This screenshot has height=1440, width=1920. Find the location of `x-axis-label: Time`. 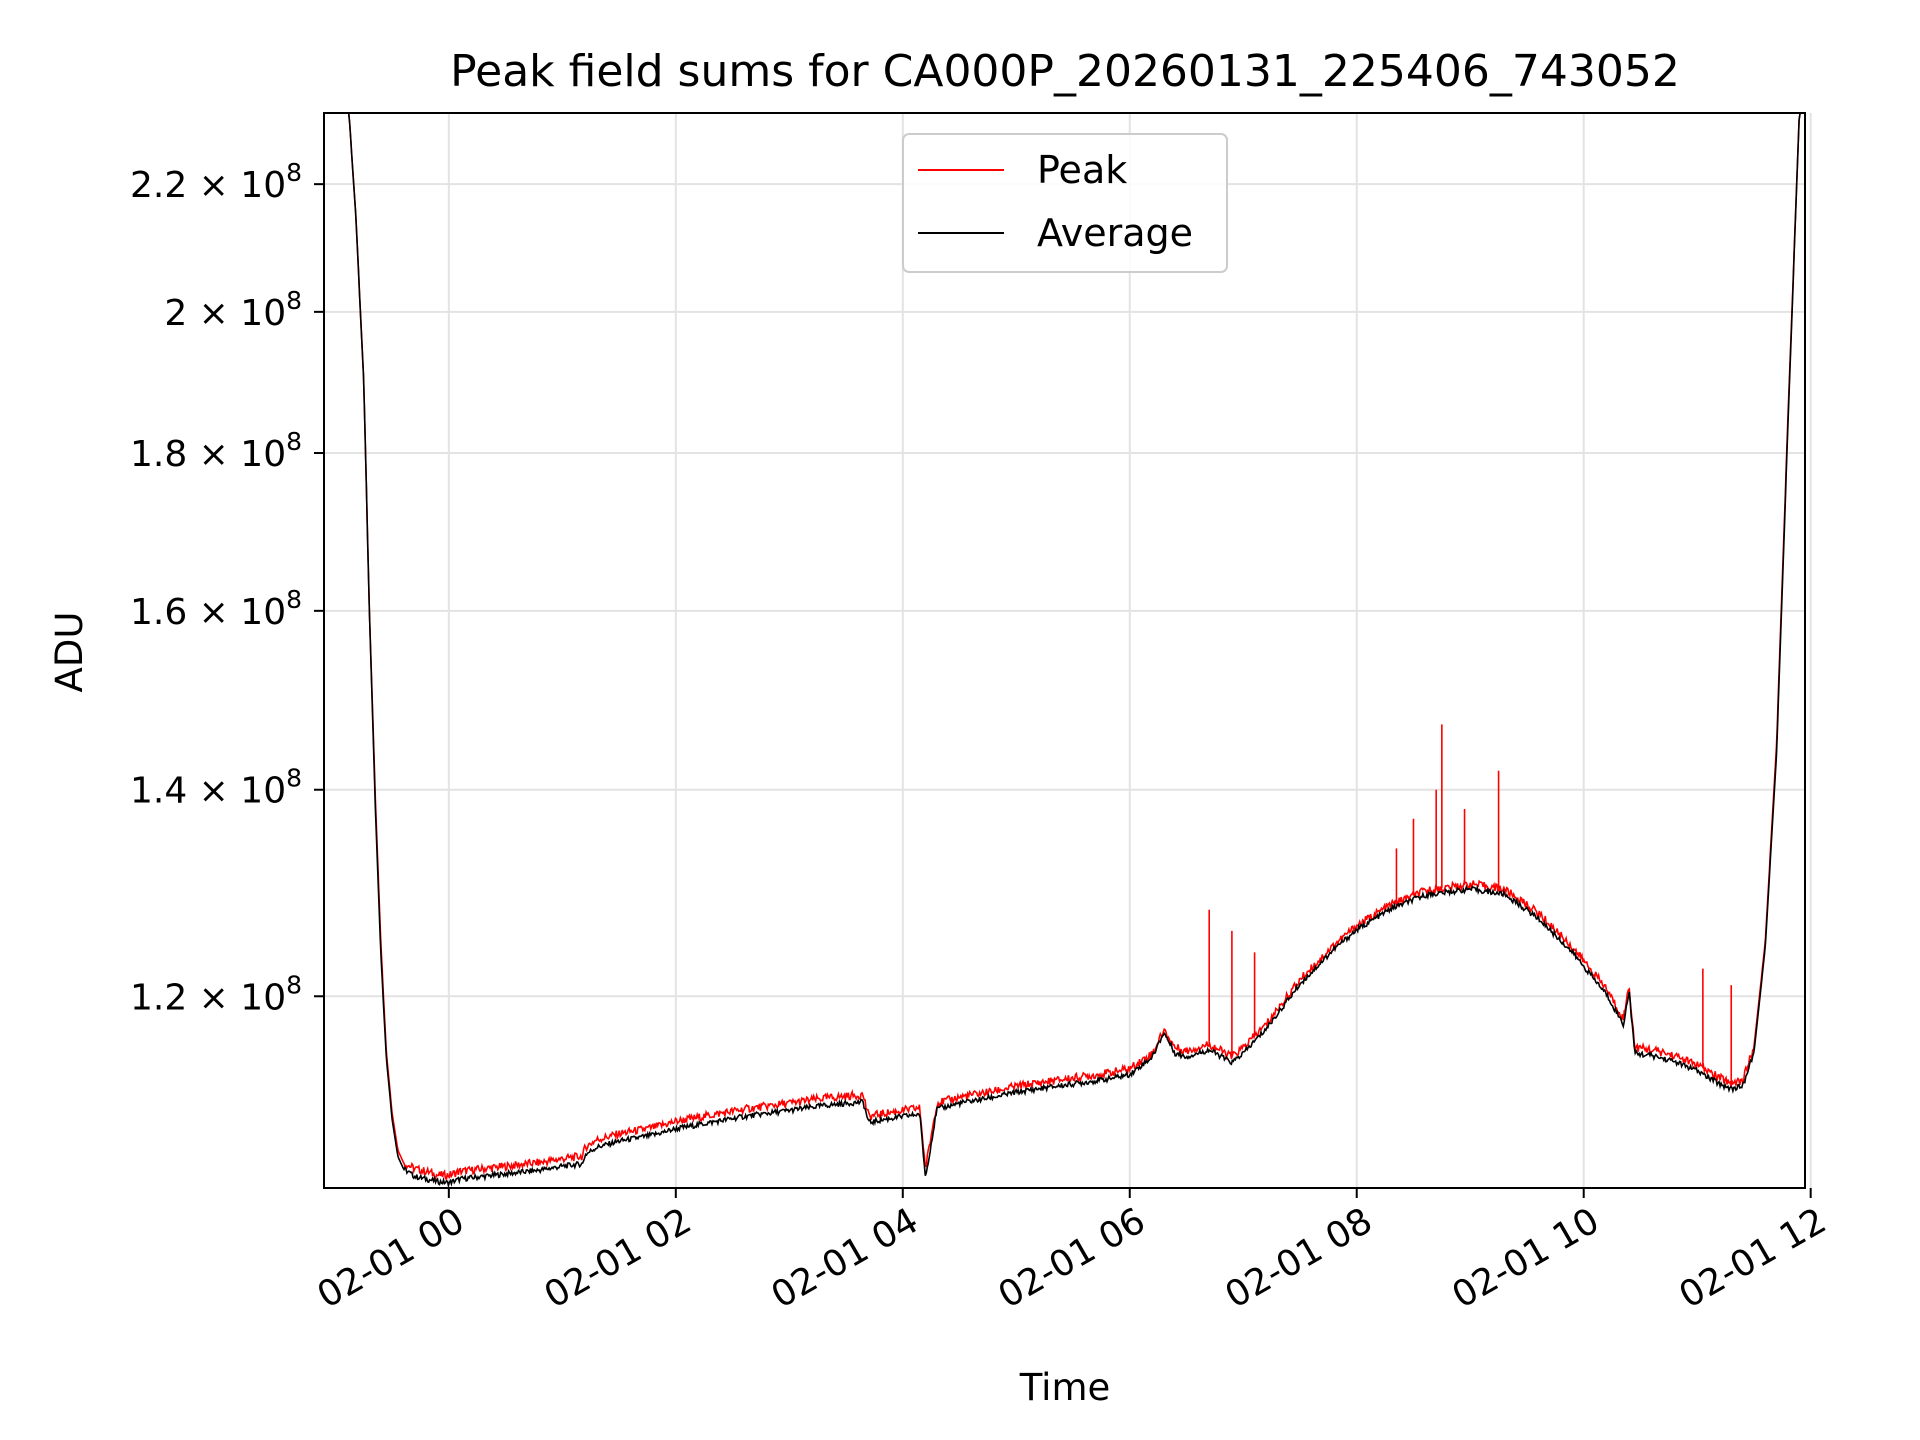

x-axis-label: Time is located at coordinates (1065, 1387).